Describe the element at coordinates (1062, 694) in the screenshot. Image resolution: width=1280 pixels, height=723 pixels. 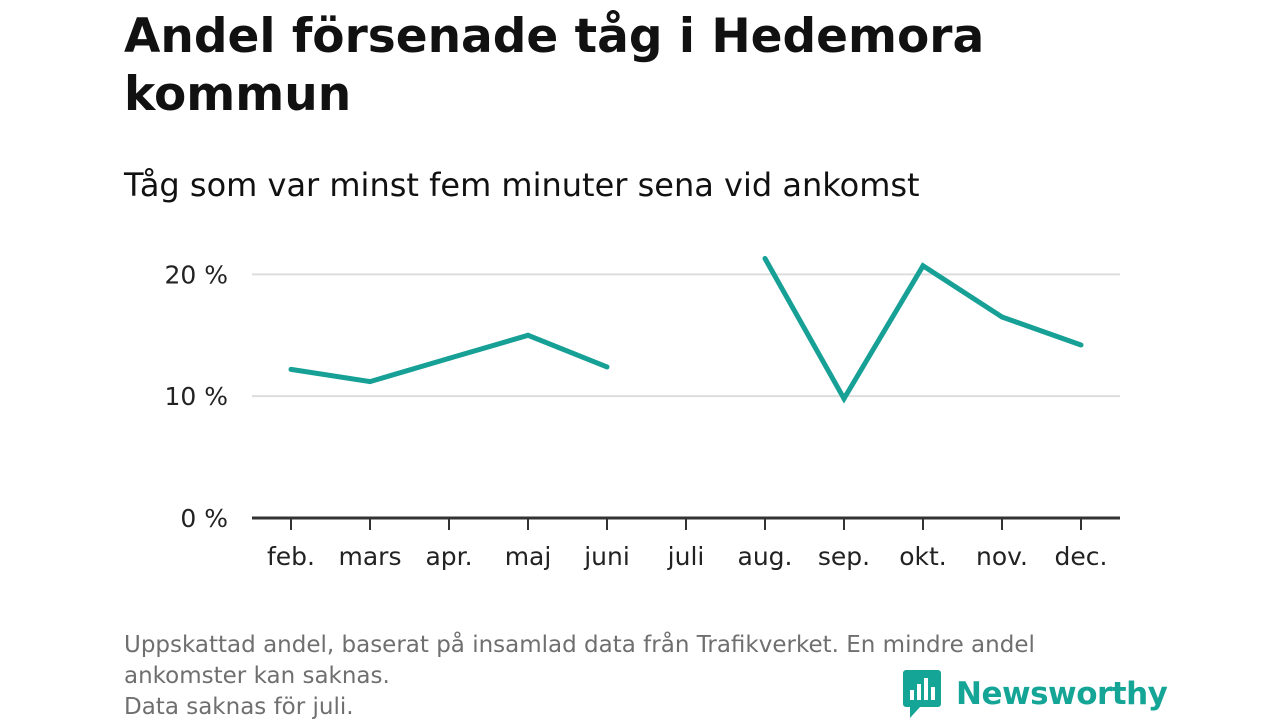
I see `brand-name: Newsworthy` at that location.